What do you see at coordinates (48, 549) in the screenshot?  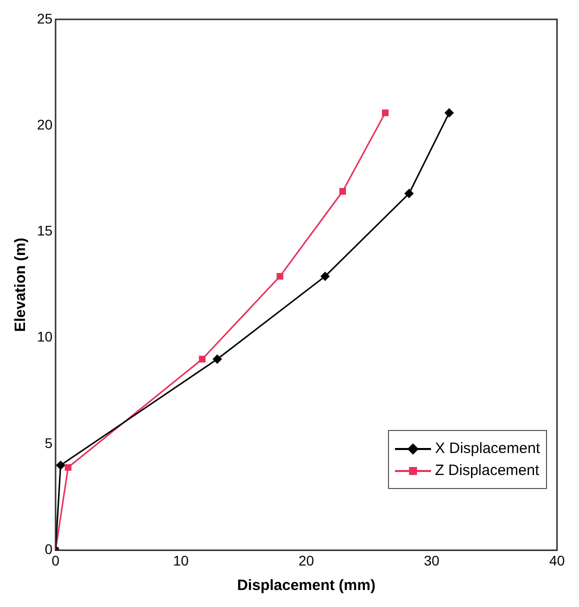 I see `y-tick-label: 0` at bounding box center [48, 549].